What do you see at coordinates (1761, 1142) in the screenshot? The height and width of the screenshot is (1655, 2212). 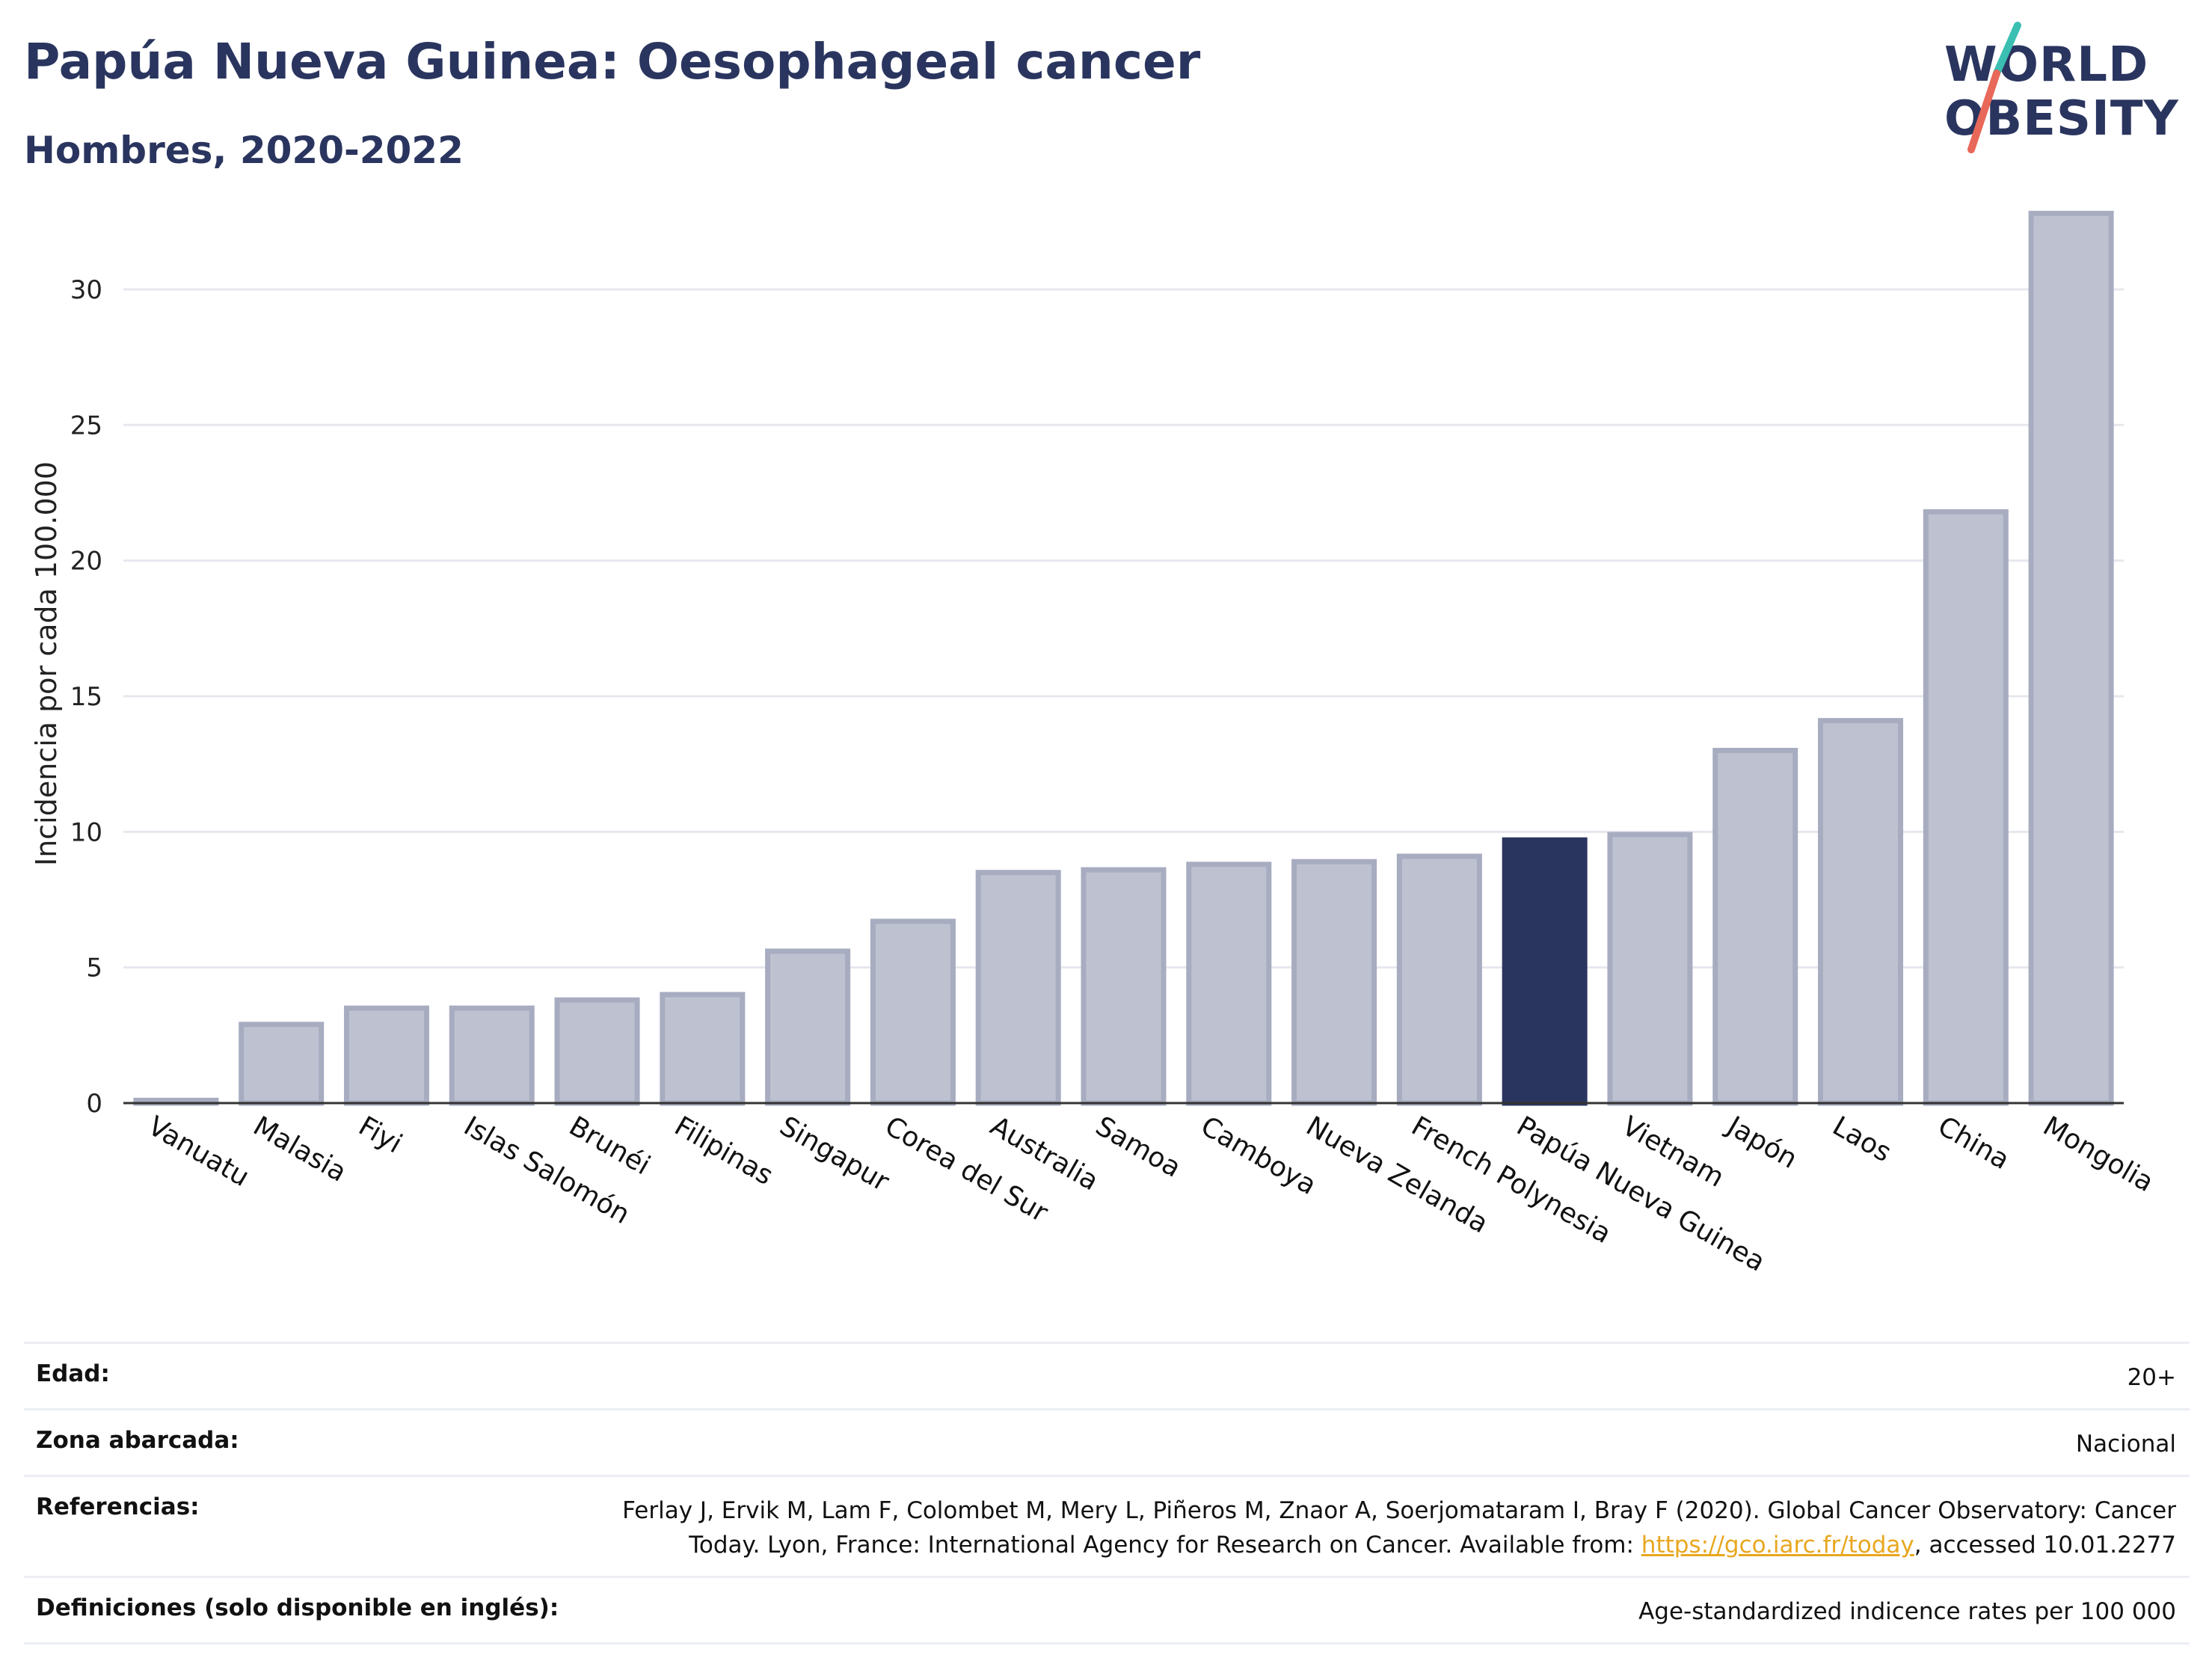 I see `x-category-label: Japón` at bounding box center [1761, 1142].